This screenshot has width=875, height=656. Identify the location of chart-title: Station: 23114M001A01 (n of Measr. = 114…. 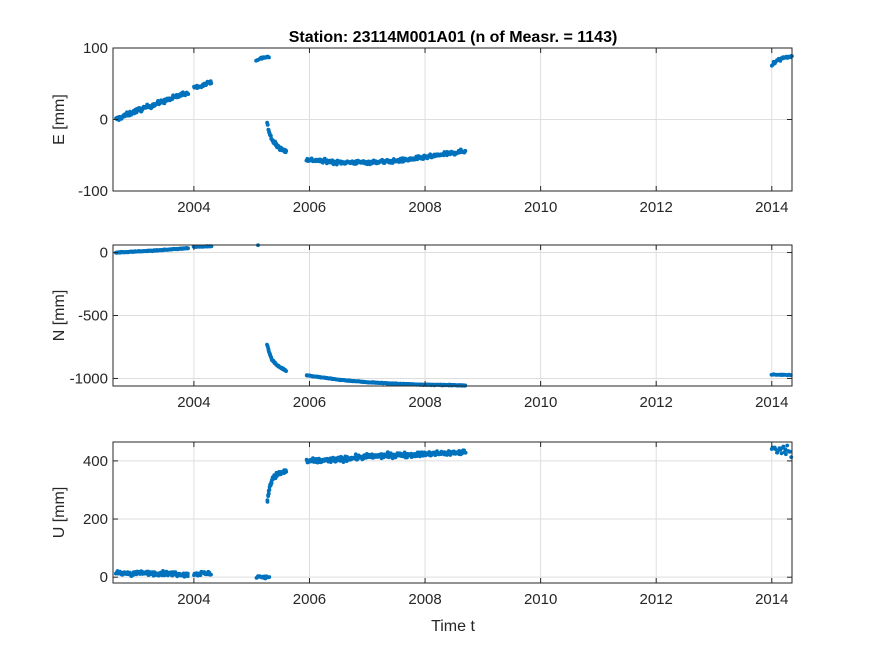
(453, 37).